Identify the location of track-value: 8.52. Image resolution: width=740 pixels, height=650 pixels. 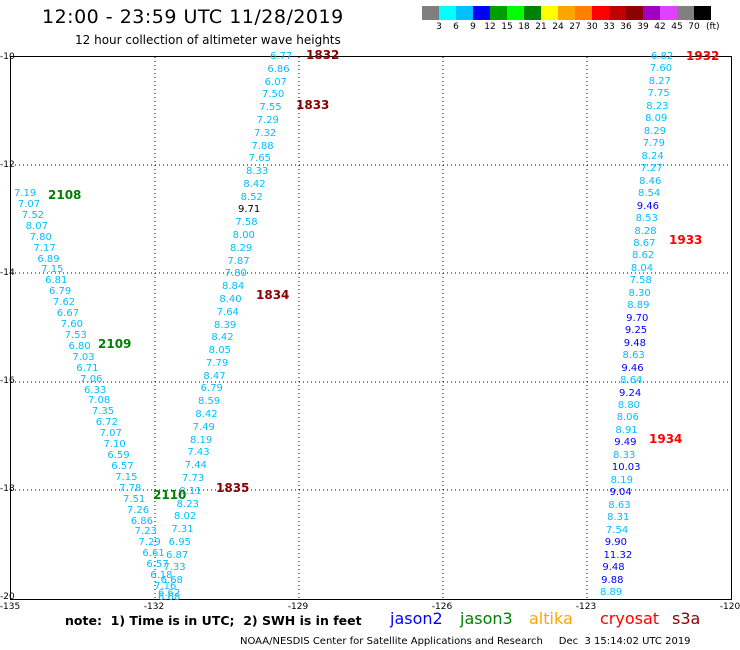
(251, 197).